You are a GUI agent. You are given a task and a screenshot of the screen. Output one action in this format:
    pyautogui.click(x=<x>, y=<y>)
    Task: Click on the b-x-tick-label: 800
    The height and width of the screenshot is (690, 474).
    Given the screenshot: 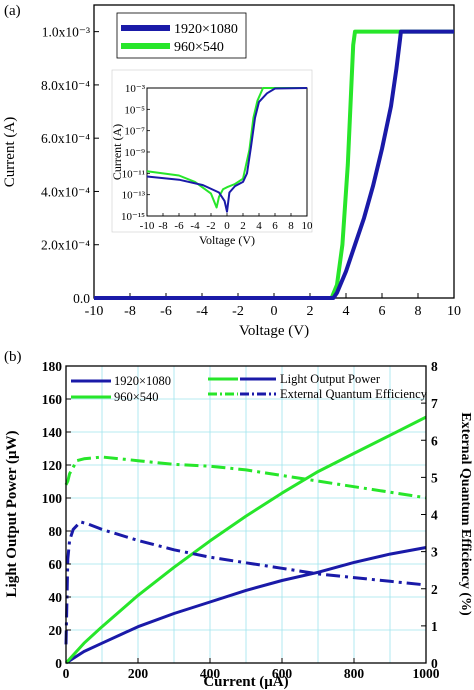 What is the action you would take?
    pyautogui.click(x=354, y=673)
    